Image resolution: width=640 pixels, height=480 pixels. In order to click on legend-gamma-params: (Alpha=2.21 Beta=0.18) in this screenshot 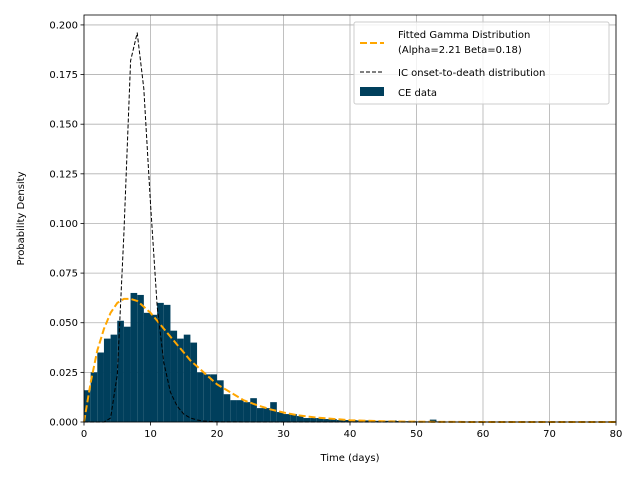, I will do `click(460, 50)`.